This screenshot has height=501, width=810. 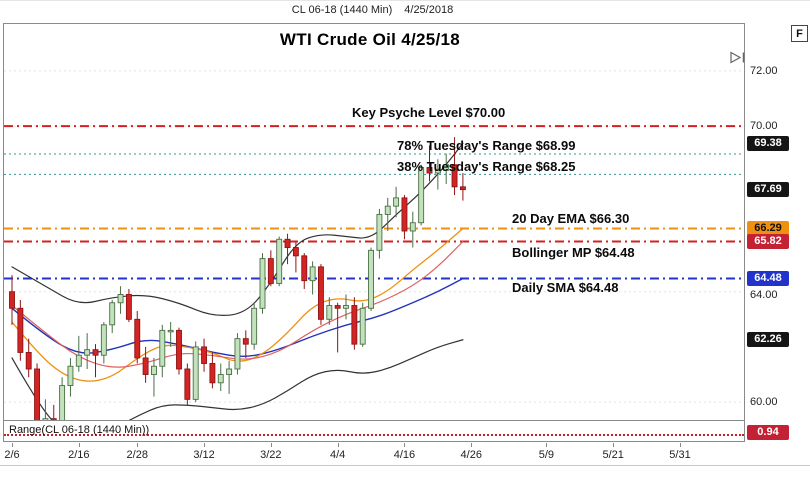 What do you see at coordinates (337, 455) in the screenshot?
I see `x-axis-label: 4/4` at bounding box center [337, 455].